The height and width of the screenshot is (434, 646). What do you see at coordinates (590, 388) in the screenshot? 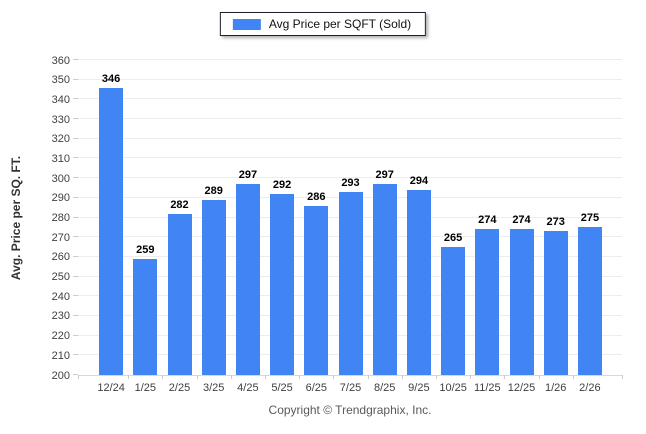
I see `x-tick-label: 2/26` at bounding box center [590, 388].